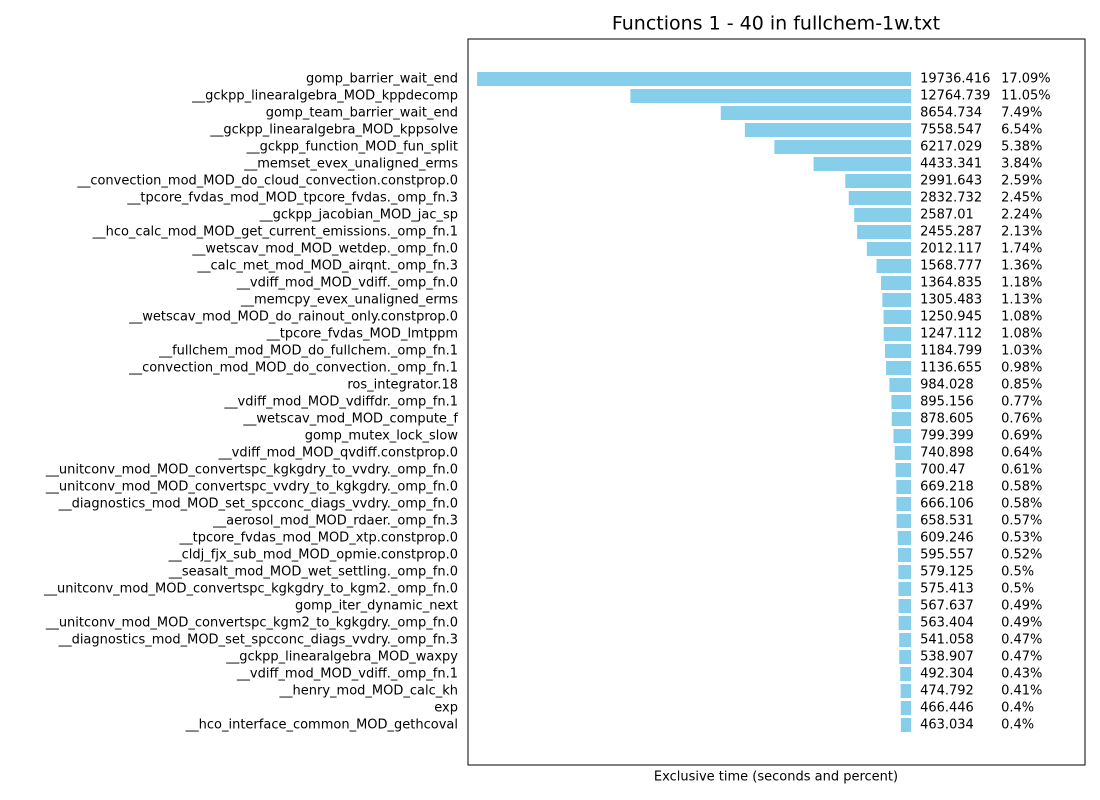 The image size is (1100, 800). I want to click on y-tick-label: __calc_met_mod_MOD_airqnt._omp_fn.3, so click(327, 266).